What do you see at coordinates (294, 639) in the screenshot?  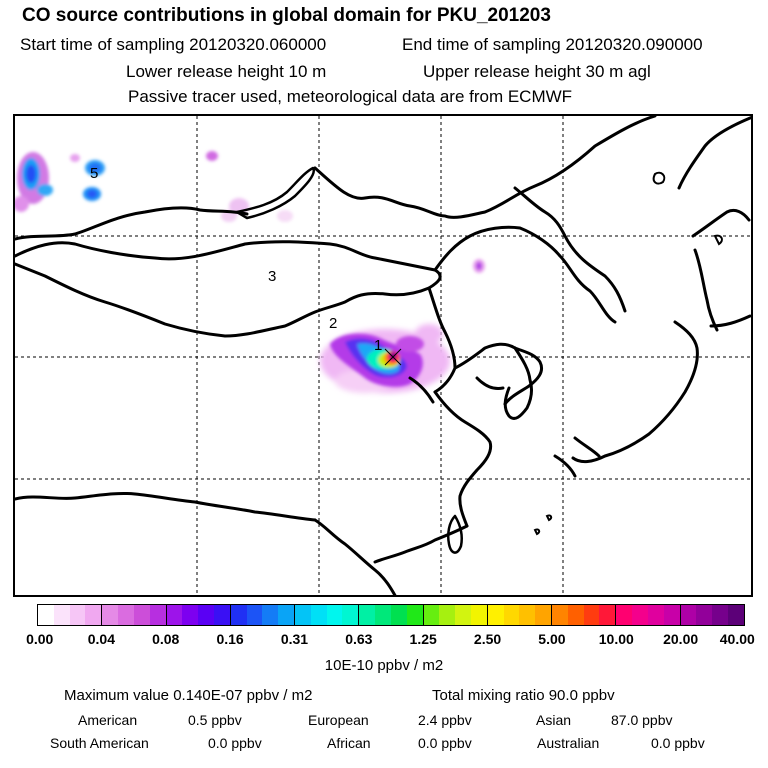 I see `colorbar-tick-label: 0.31` at bounding box center [294, 639].